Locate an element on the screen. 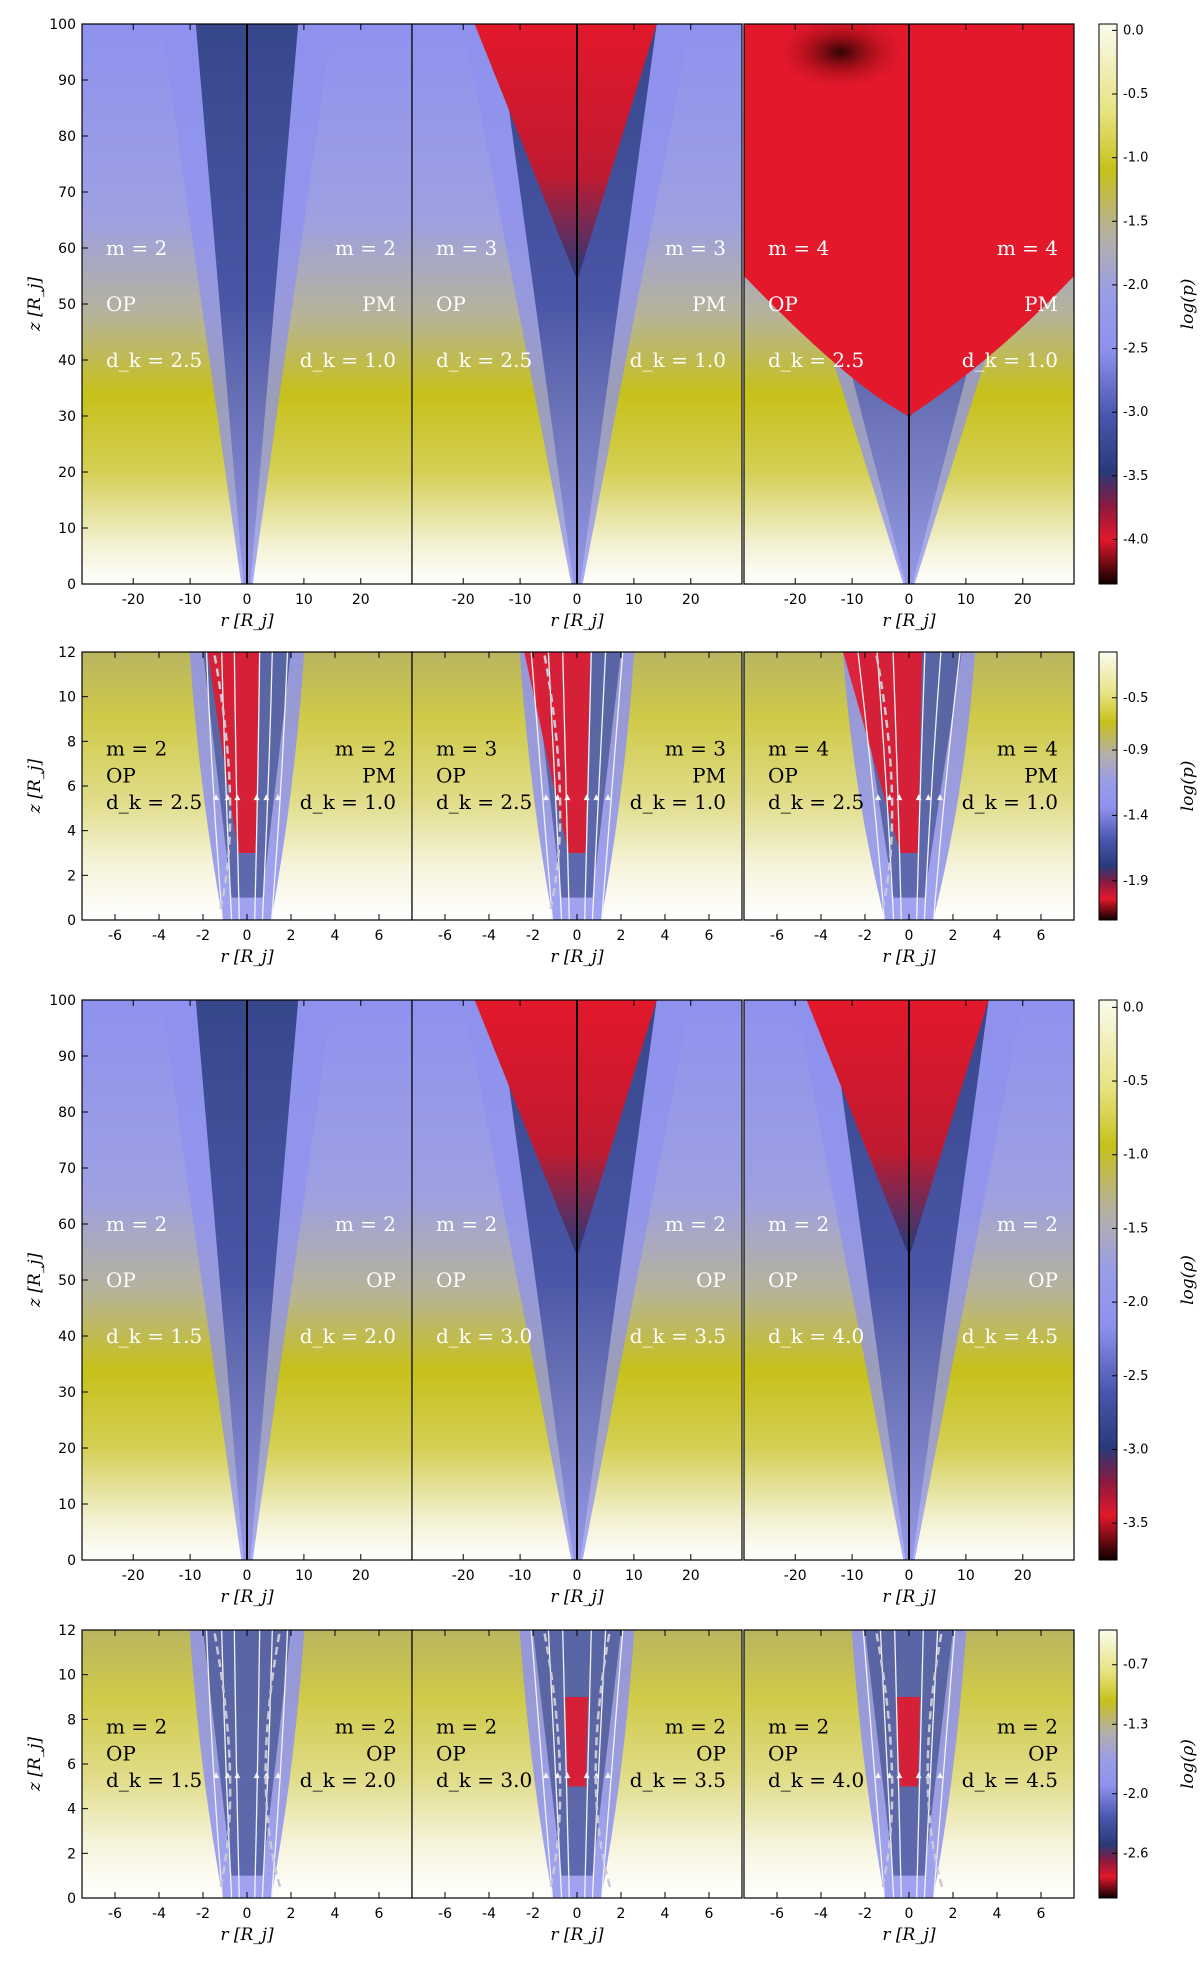  annotation-right: d_k = 3.5 is located at coordinates (678, 1780).